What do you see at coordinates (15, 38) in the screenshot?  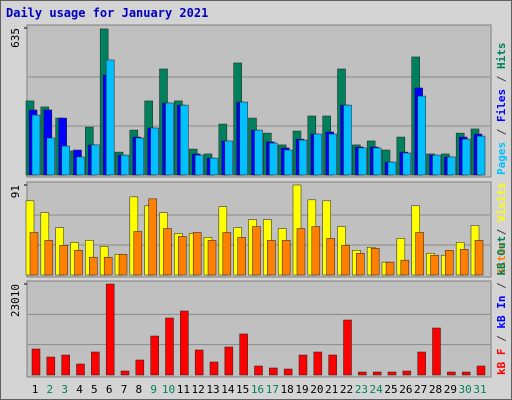 I see `y-tick-label: 635` at bounding box center [15, 38].